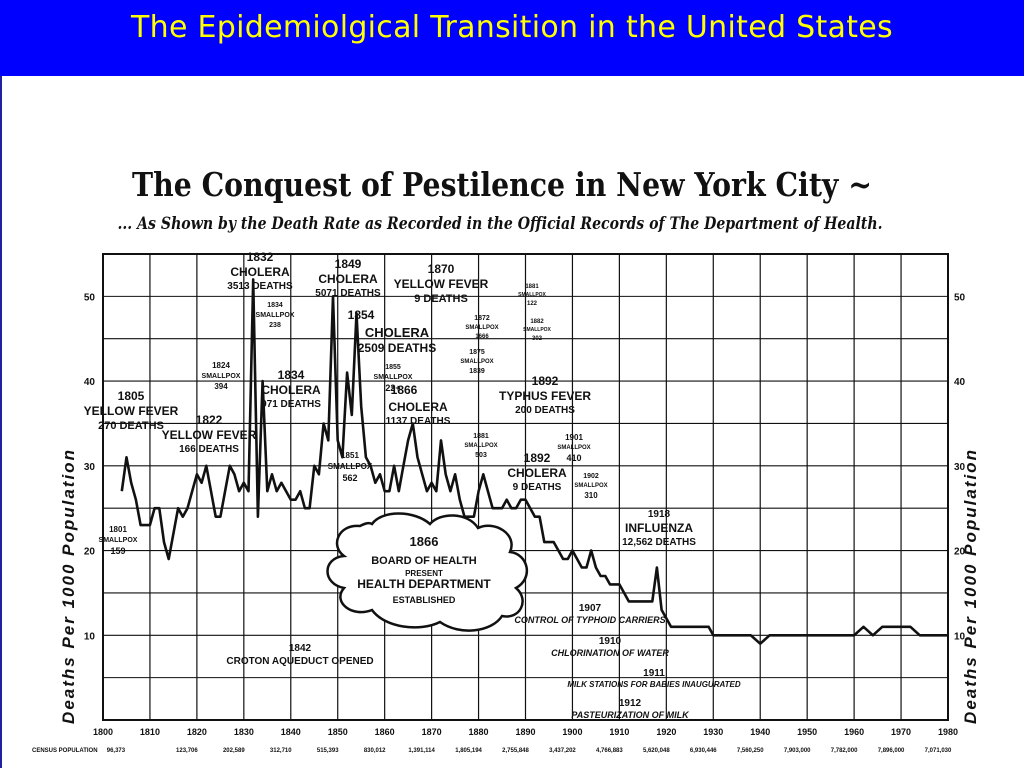 The width and height of the screenshot is (1024, 768). Describe the element at coordinates (275, 305) in the screenshot. I see `annotation-4-line-0: 1834` at that location.